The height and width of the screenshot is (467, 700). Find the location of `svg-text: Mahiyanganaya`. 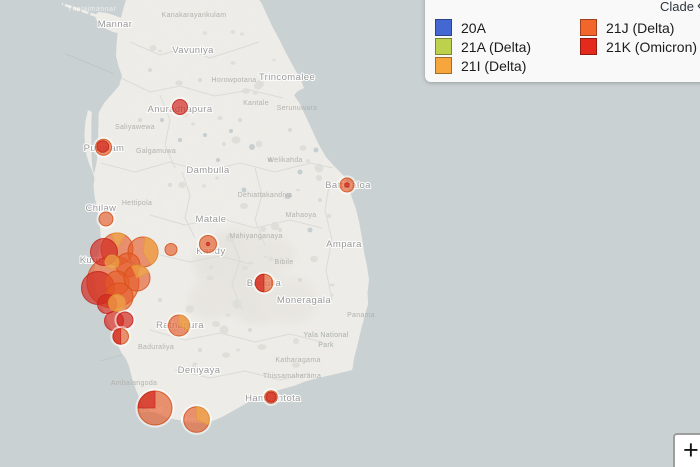

svg-text: Mahiyanganaya is located at coordinates (255, 236).